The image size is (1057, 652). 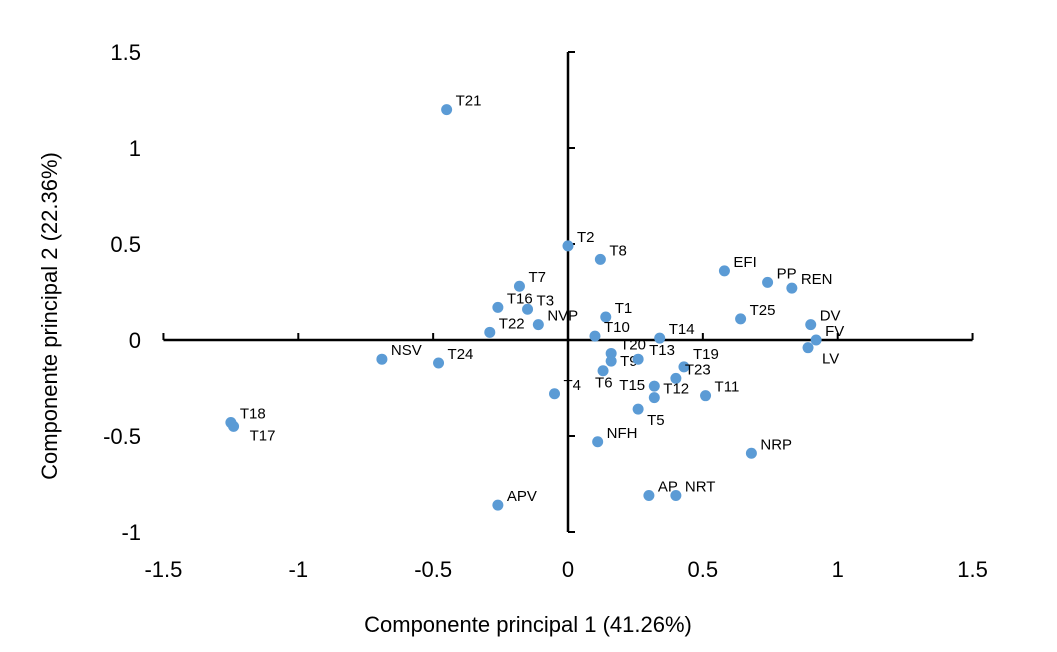 What do you see at coordinates (520, 298) in the screenshot?
I see `point-label: T16` at bounding box center [520, 298].